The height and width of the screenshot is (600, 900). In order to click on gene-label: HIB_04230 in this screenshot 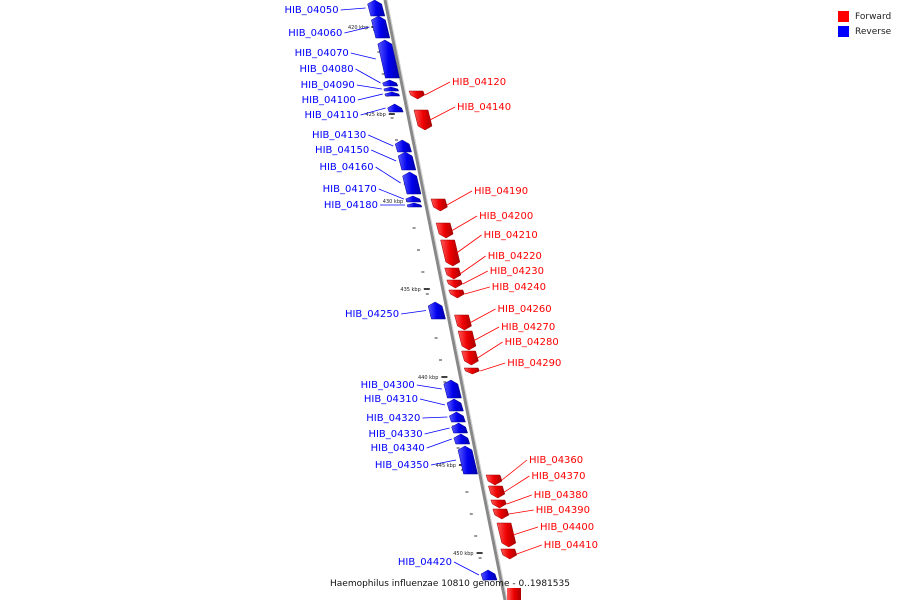, I will do `click(517, 271)`.